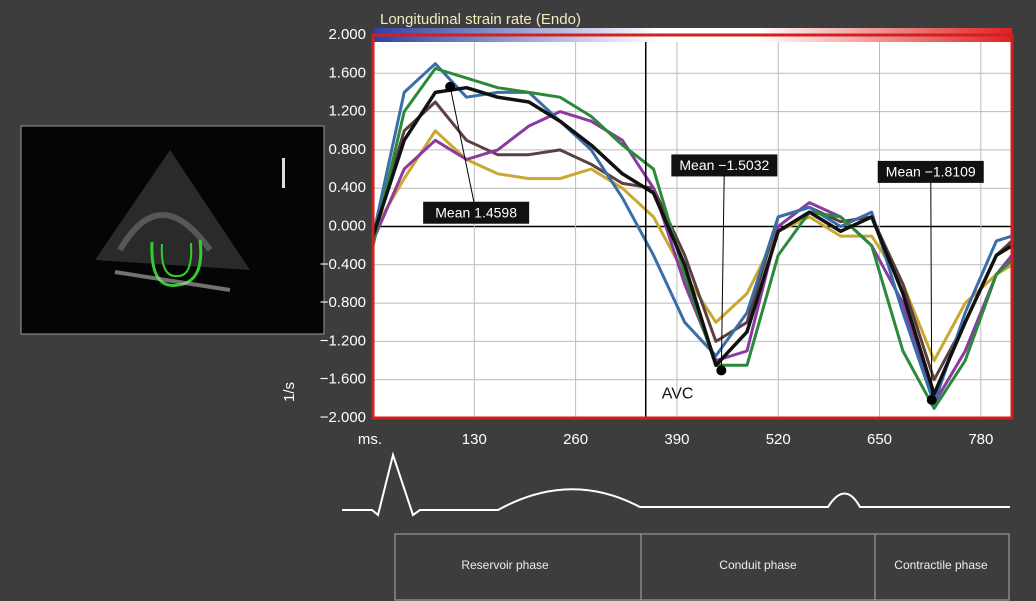  I want to click on x-tick-label: 780, so click(980, 439).